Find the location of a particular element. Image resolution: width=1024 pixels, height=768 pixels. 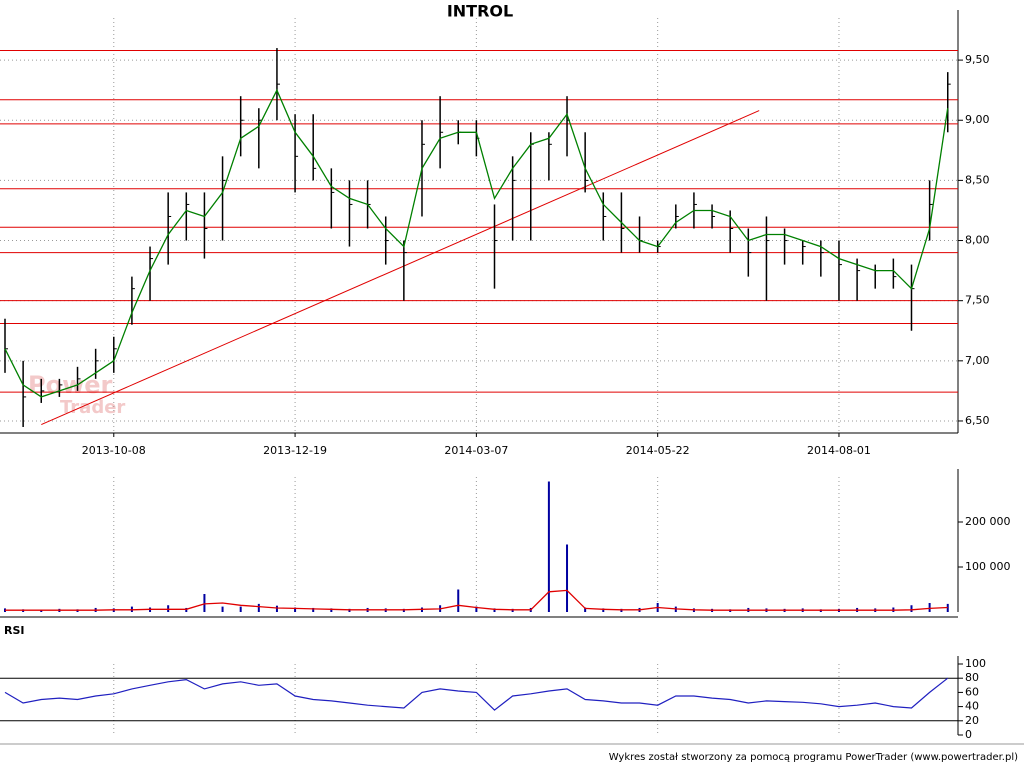

y-tick-label: 6,50 is located at coordinates (977, 420).